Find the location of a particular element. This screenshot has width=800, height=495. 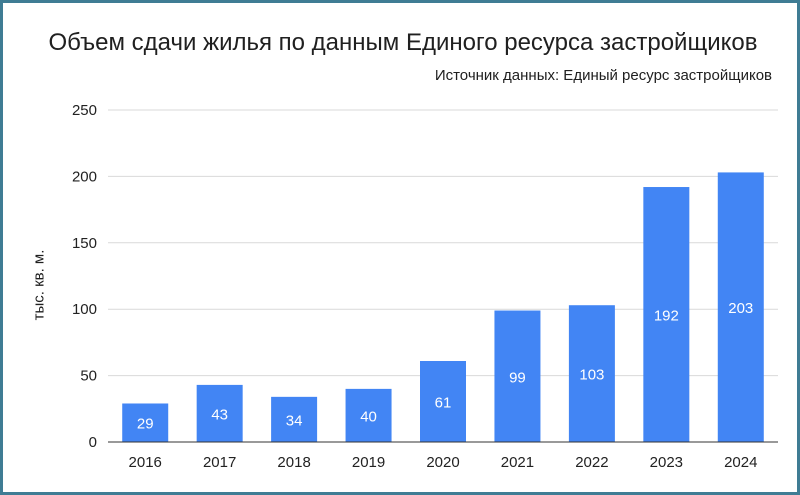

y-tick-label: 250 is located at coordinates (84, 110).